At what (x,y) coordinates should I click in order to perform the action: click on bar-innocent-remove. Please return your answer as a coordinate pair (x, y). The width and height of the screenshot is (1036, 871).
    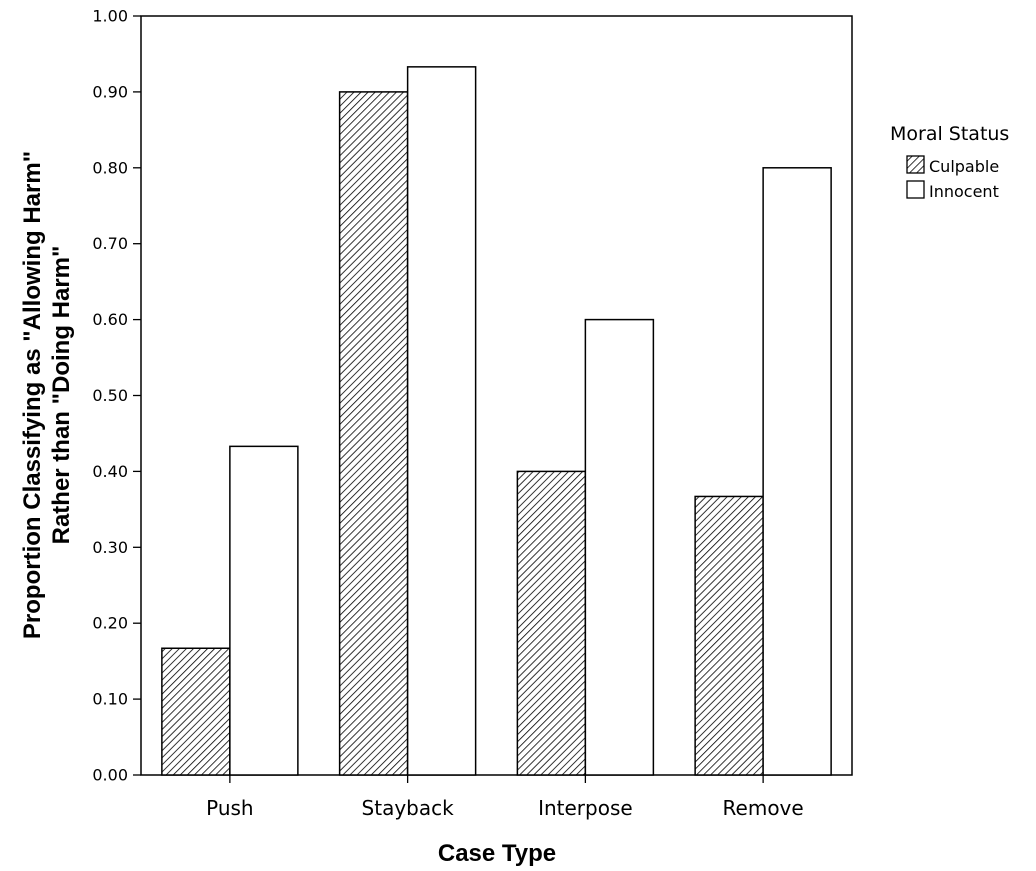
    Looking at the image, I should click on (797, 471).